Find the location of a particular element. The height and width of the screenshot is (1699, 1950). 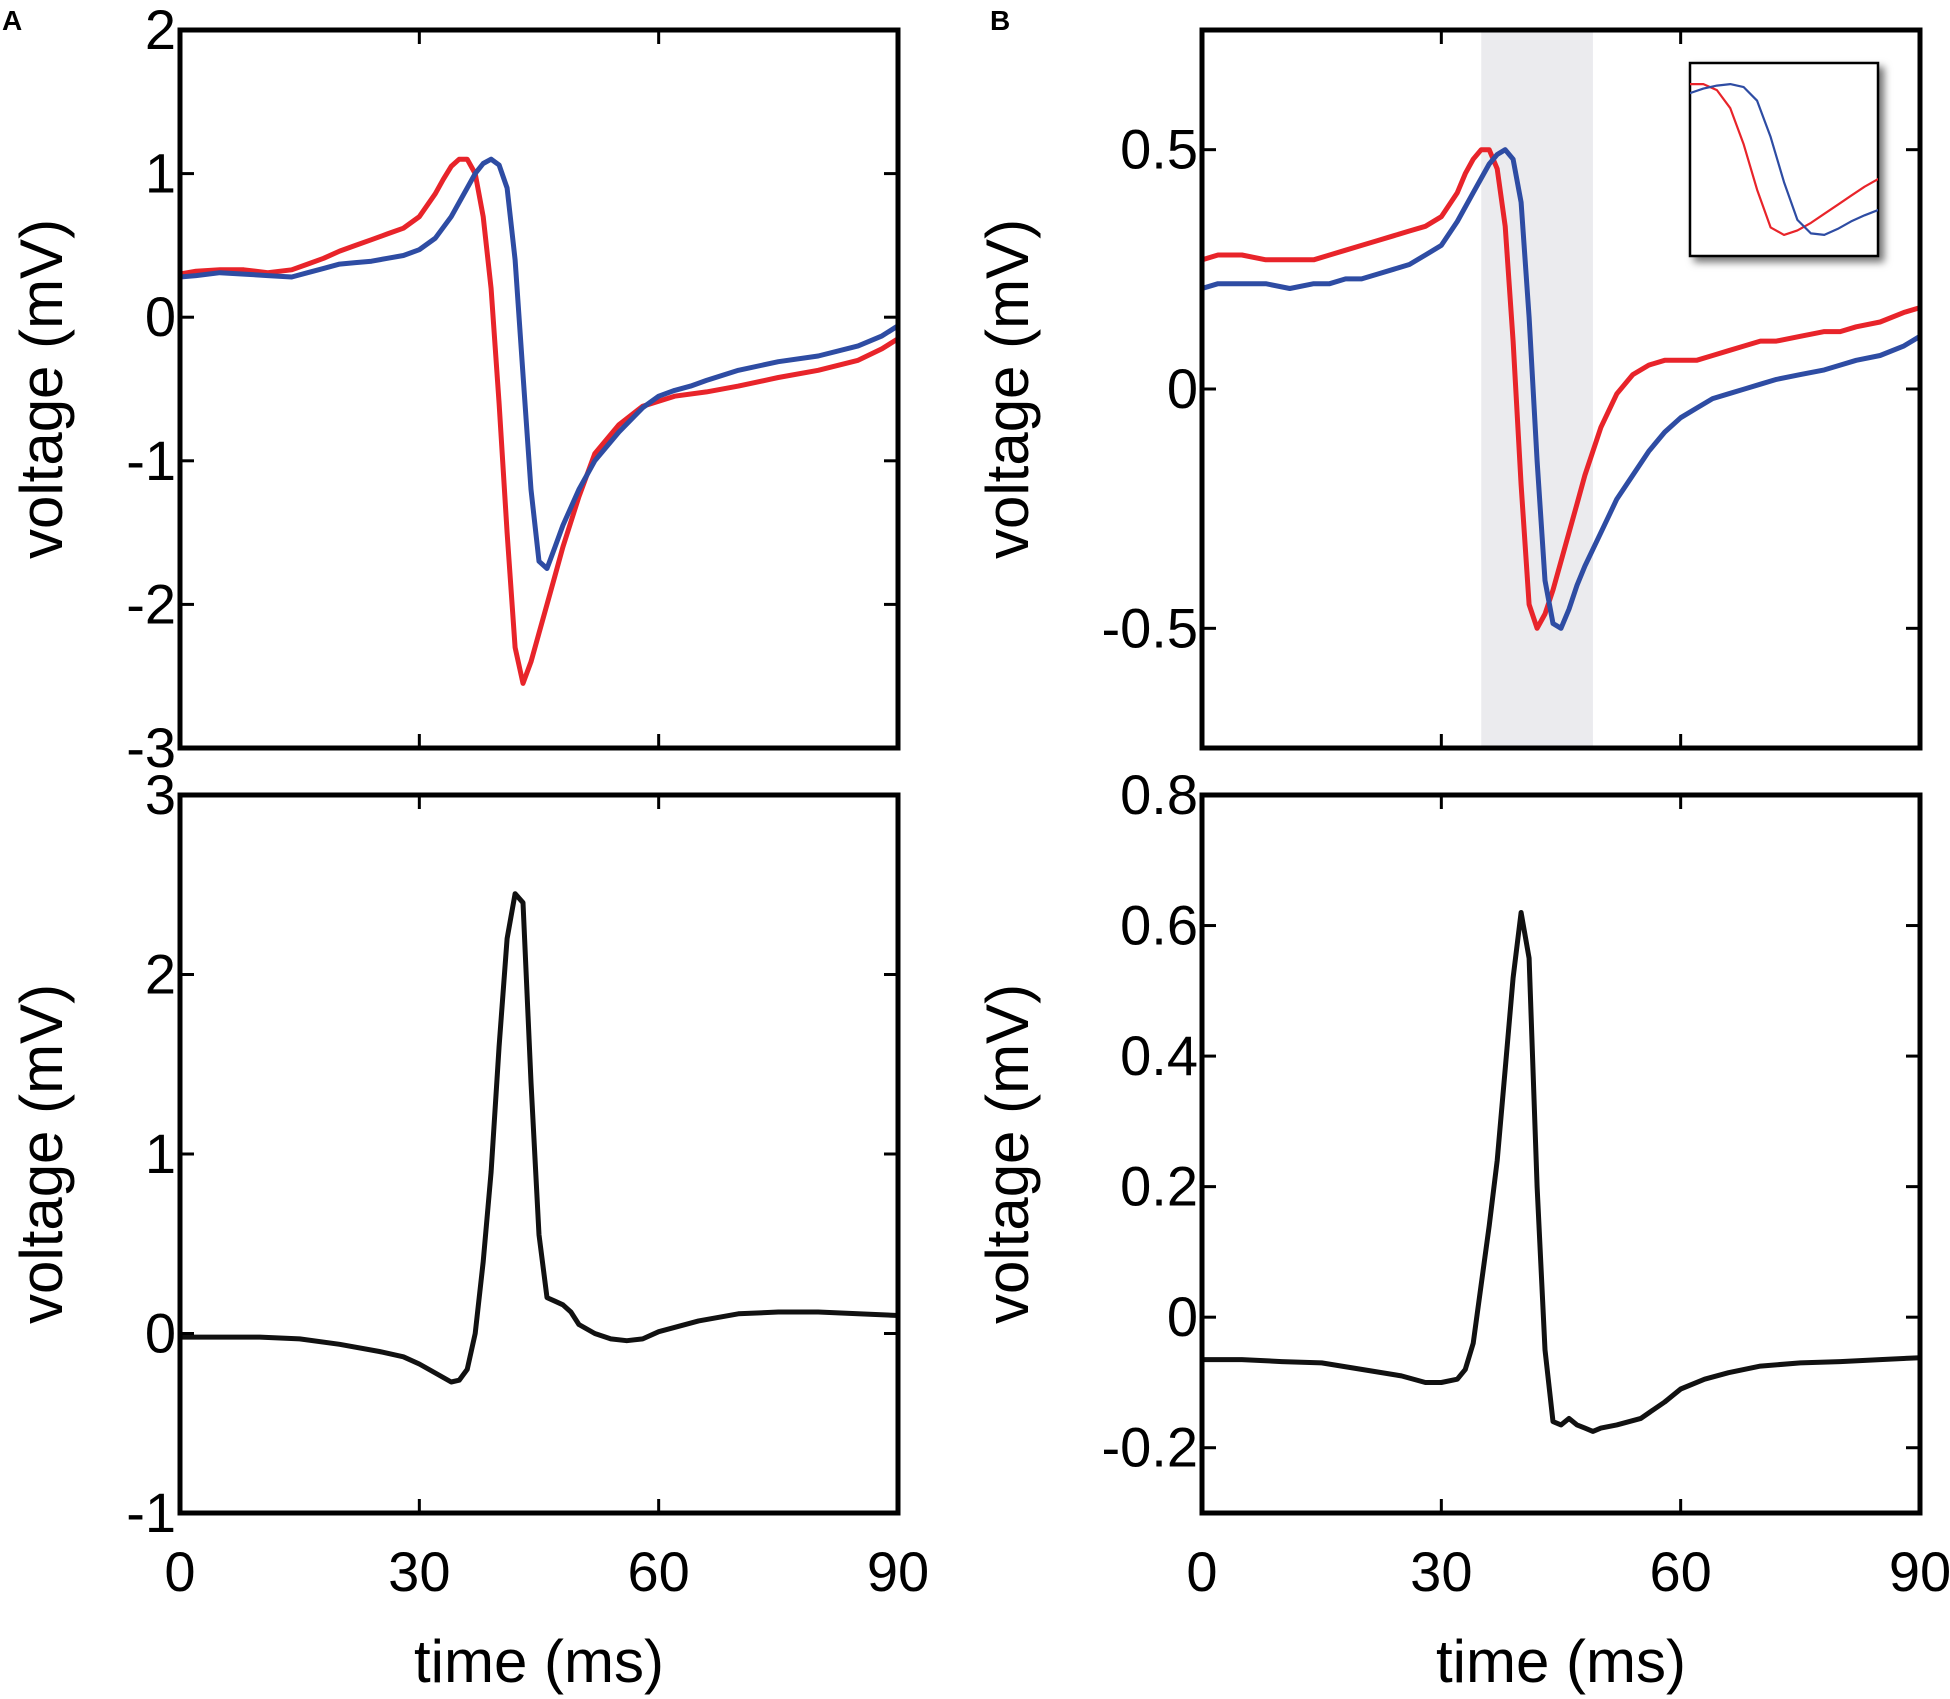

y-tick-label: -3 is located at coordinates (151, 747).